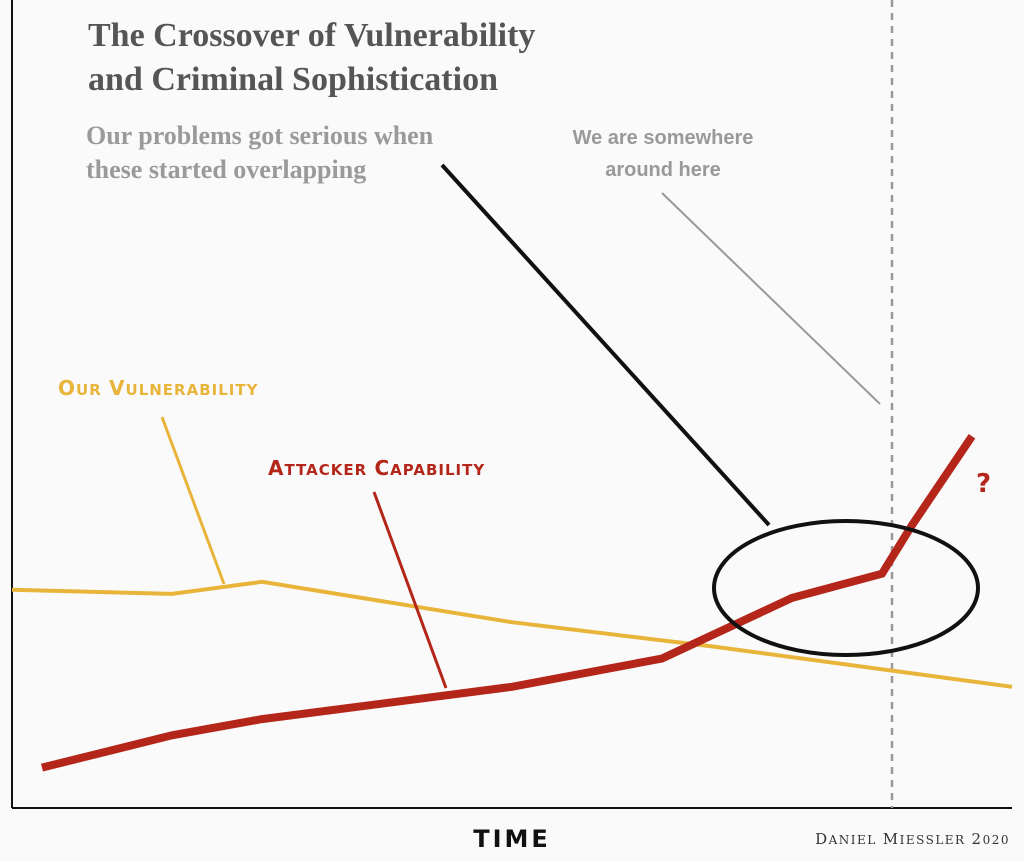 This screenshot has width=1024, height=861. What do you see at coordinates (226, 169) in the screenshot?
I see `subtitle-line-2: these started overlapping` at bounding box center [226, 169].